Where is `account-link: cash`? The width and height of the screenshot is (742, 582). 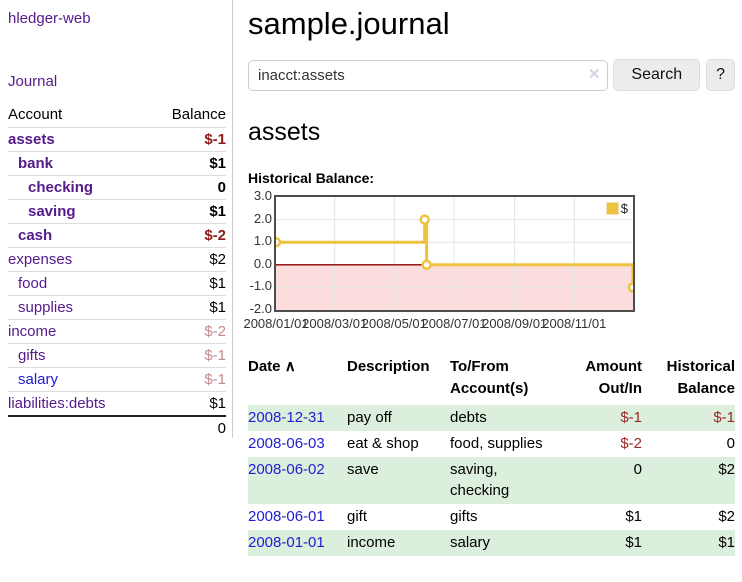 account-link: cash is located at coordinates (35, 235).